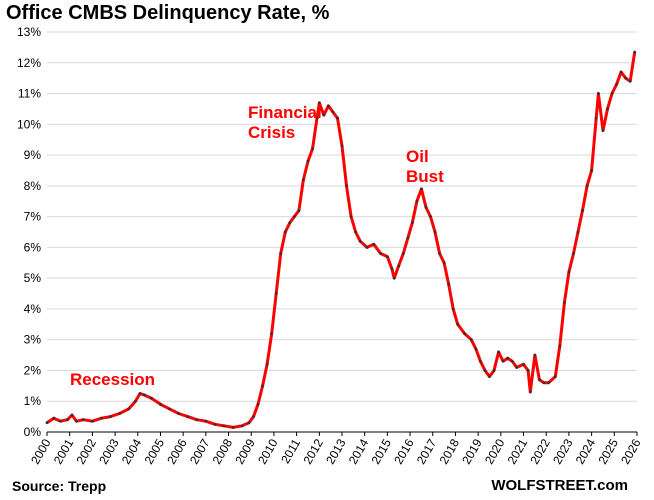 The width and height of the screenshot is (654, 500). Describe the element at coordinates (425, 167) in the screenshot. I see `annotation-oil-bust: Oil Bust` at that location.